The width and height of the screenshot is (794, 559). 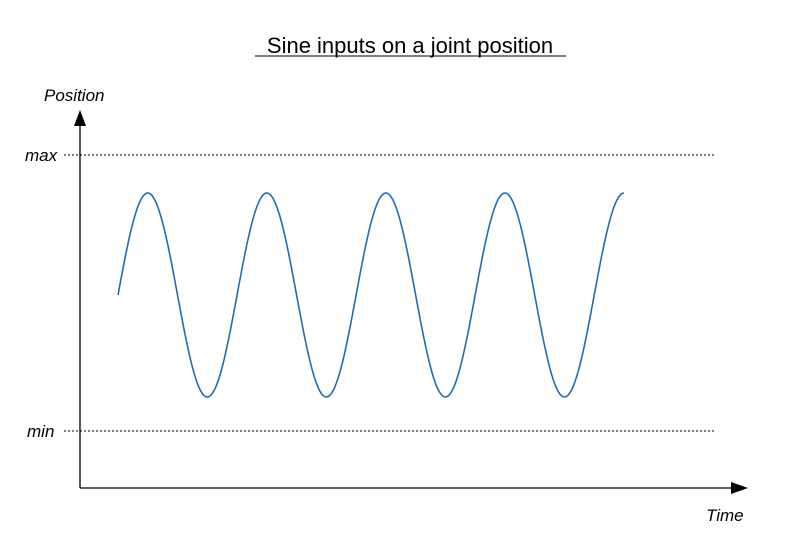 I want to click on x-axis-label: Time, so click(x=725, y=515).